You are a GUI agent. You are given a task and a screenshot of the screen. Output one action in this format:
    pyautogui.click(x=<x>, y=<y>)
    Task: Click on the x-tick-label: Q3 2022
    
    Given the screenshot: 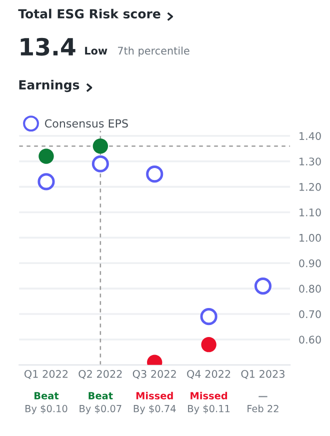 What is the action you would take?
    pyautogui.click(x=154, y=375)
    